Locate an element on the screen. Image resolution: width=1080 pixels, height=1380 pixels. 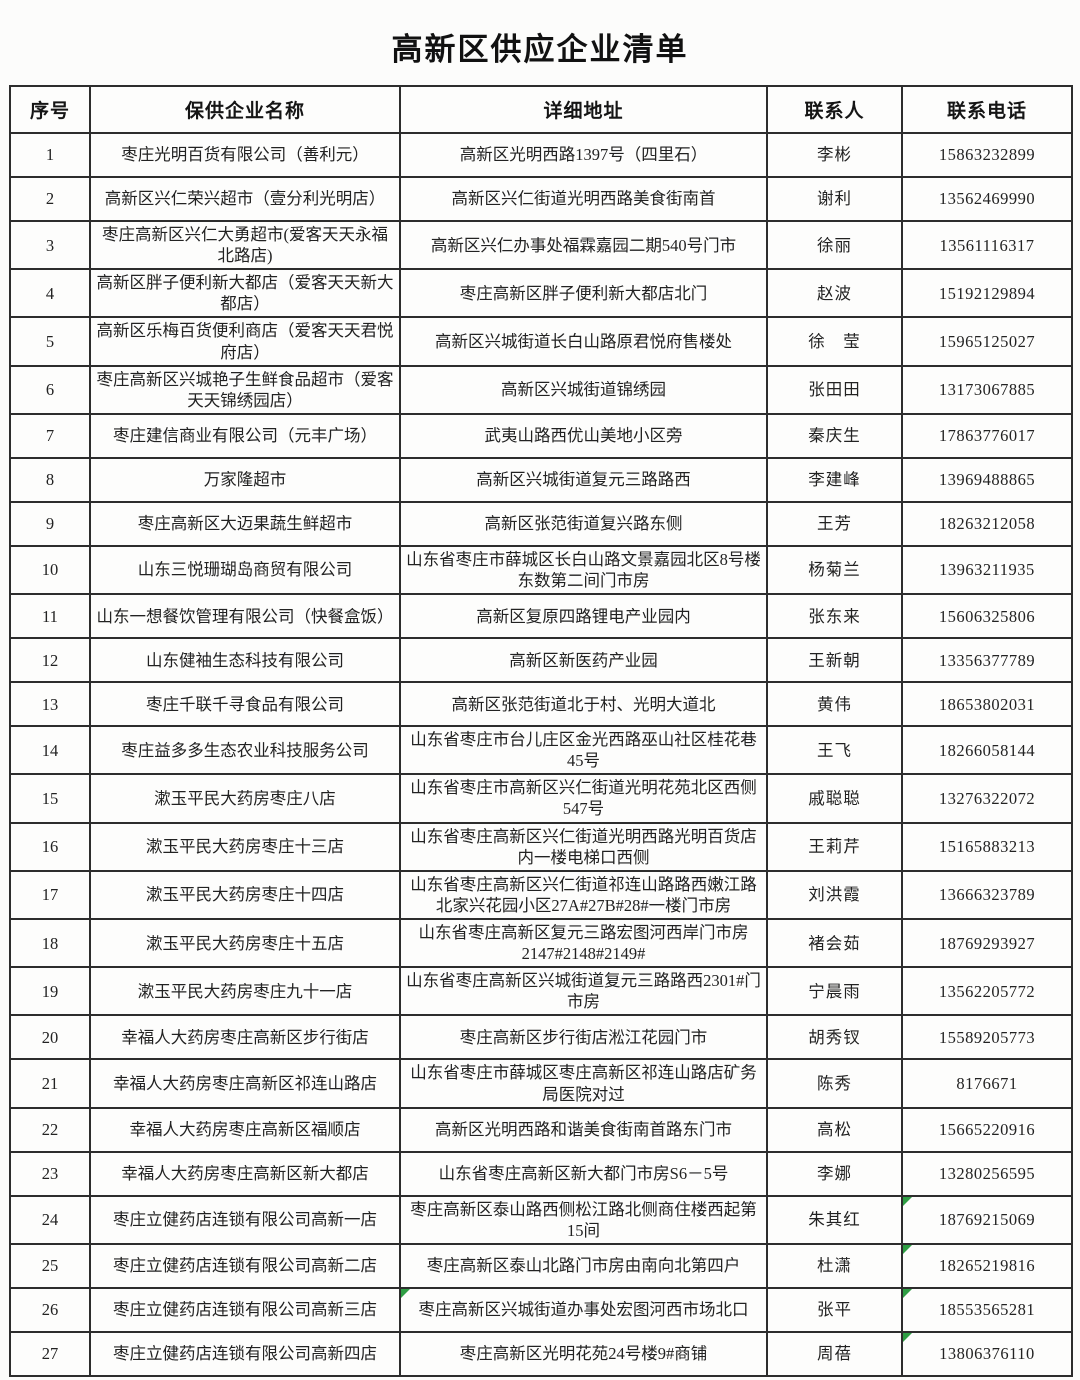
cell-no: 5 is located at coordinates (50, 341).